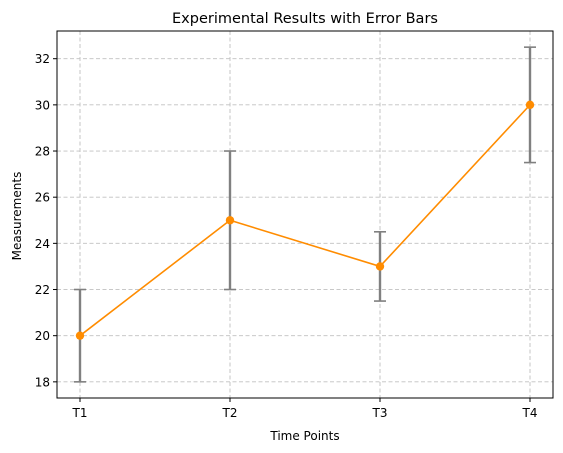 The width and height of the screenshot is (563, 453). I want to click on y-axis-label: Measurements, so click(17, 216).